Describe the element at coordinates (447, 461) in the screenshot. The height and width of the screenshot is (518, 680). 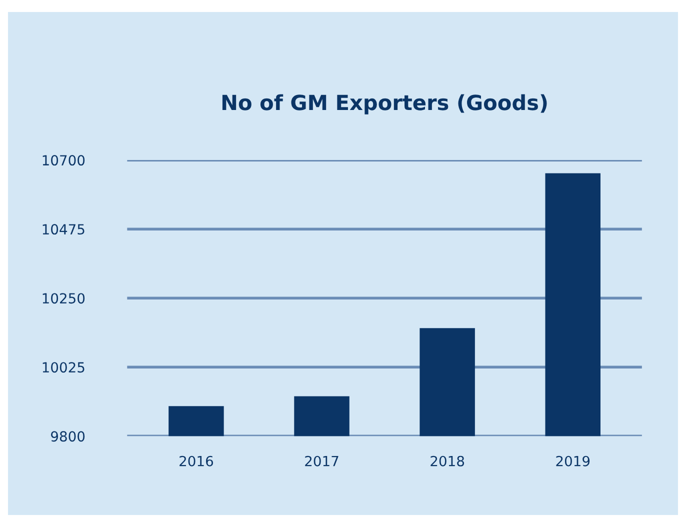
I see `x-tick-label: 2018` at that location.